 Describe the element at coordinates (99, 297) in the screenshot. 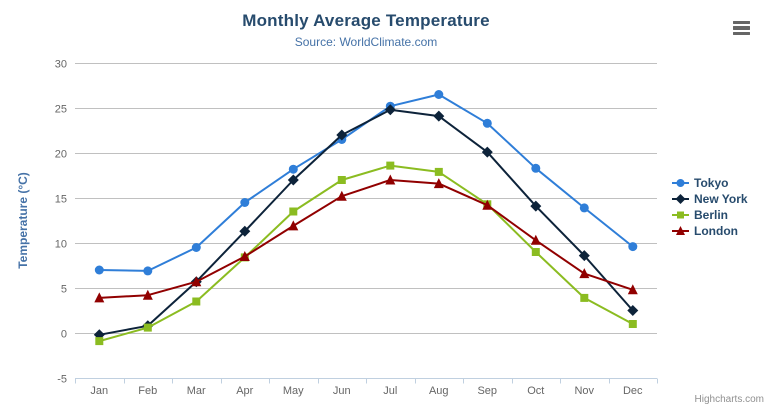

I see `data-point-london-jan` at that location.